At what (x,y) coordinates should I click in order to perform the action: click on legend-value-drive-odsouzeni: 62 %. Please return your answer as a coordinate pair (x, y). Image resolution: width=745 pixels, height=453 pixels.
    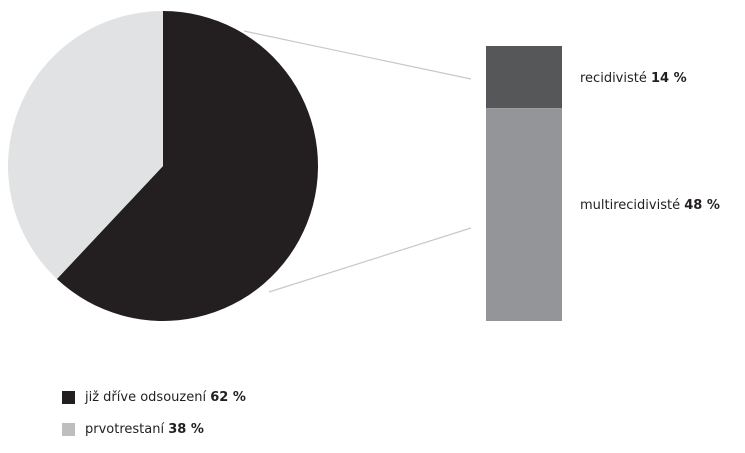
    Looking at the image, I should click on (228, 397).